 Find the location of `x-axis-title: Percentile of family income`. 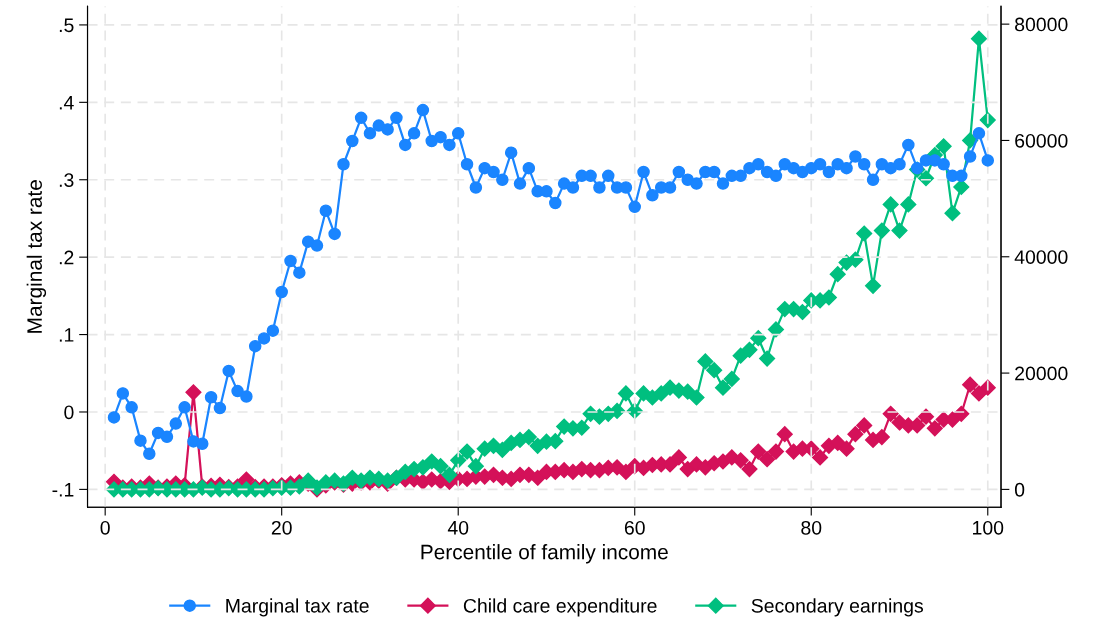

x-axis-title: Percentile of family income is located at coordinates (544, 554).